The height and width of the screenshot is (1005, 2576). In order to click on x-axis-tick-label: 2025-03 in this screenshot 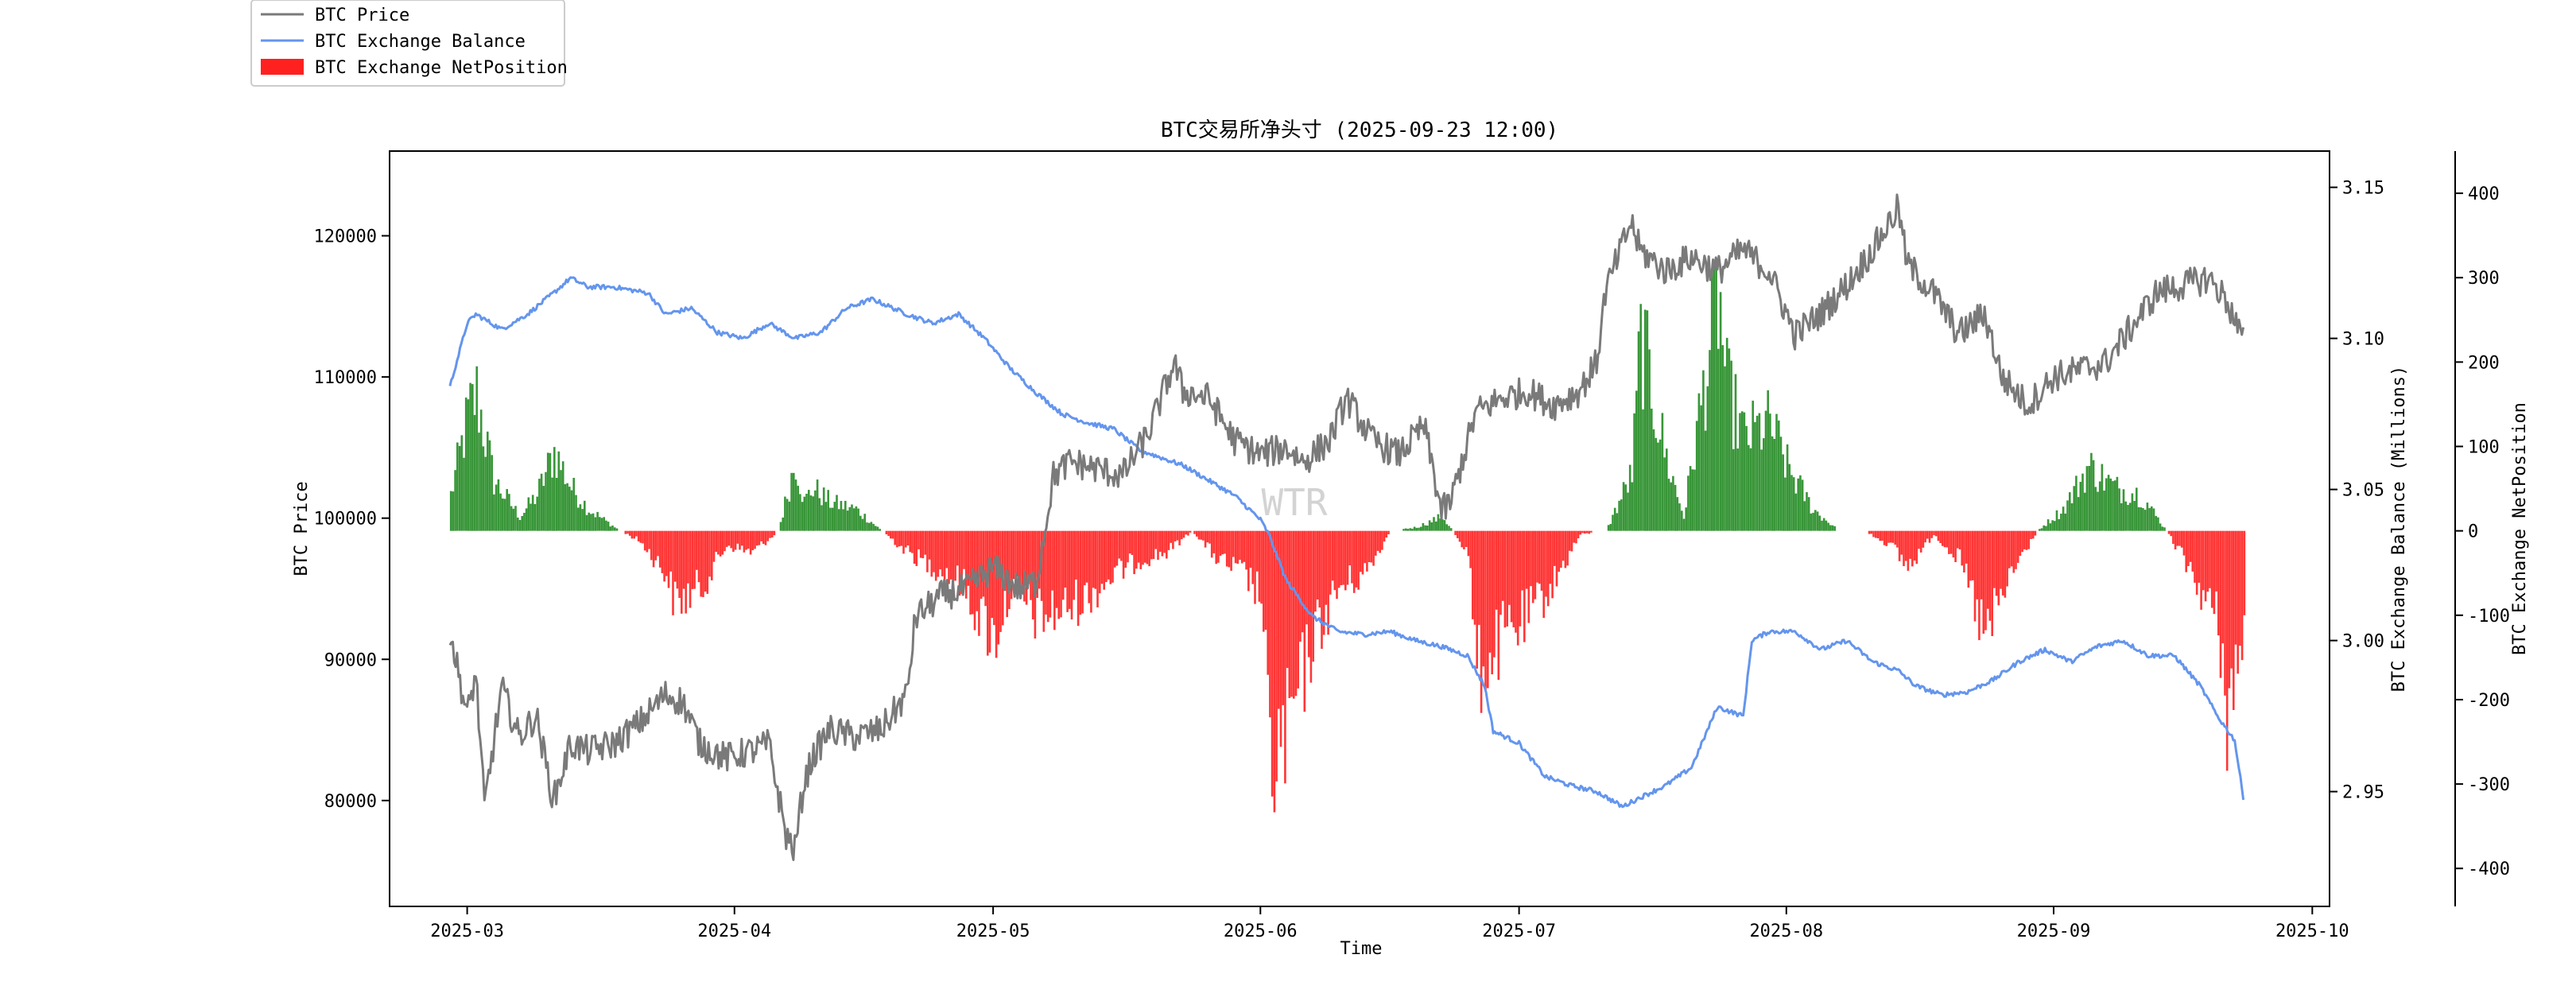, I will do `click(467, 931)`.